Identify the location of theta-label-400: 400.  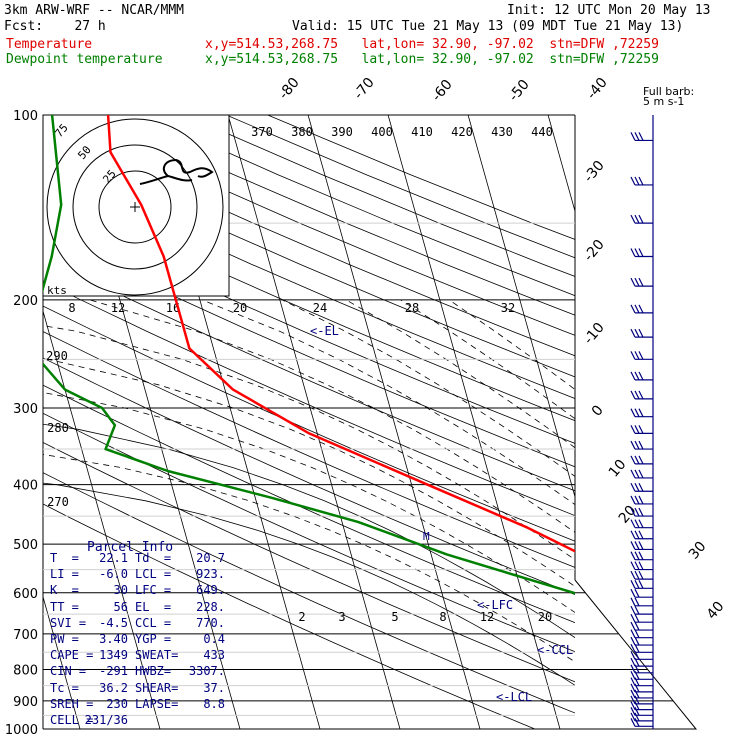
(382, 132).